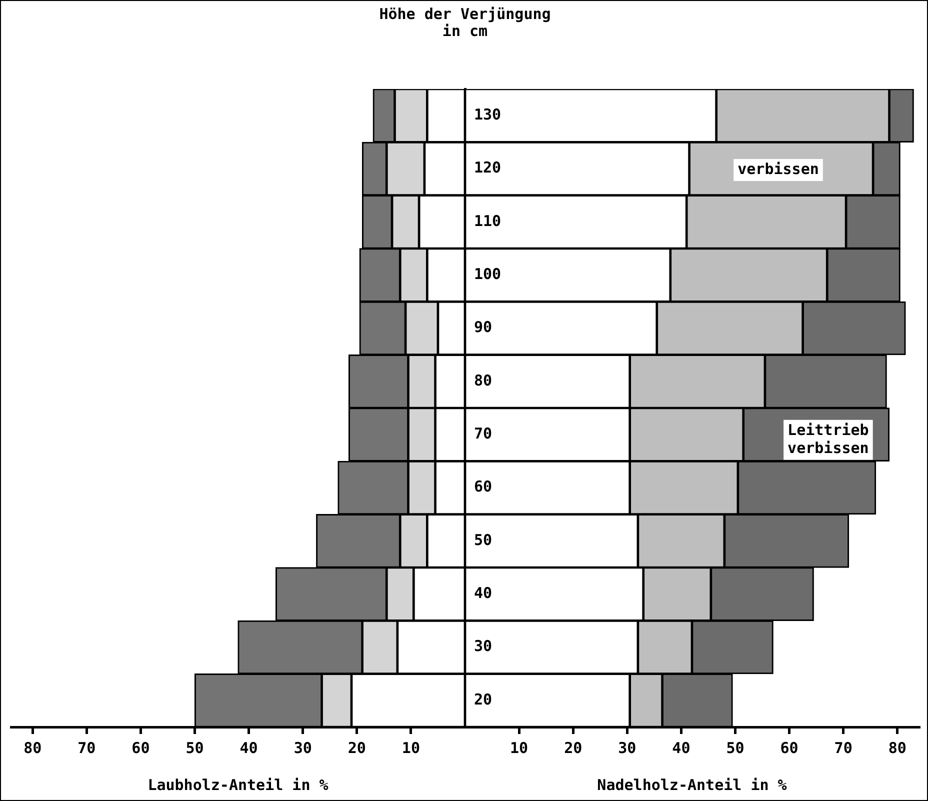 This screenshot has height=801, width=928. I want to click on text: Nadelholz-Anteil in %, so click(692, 785).